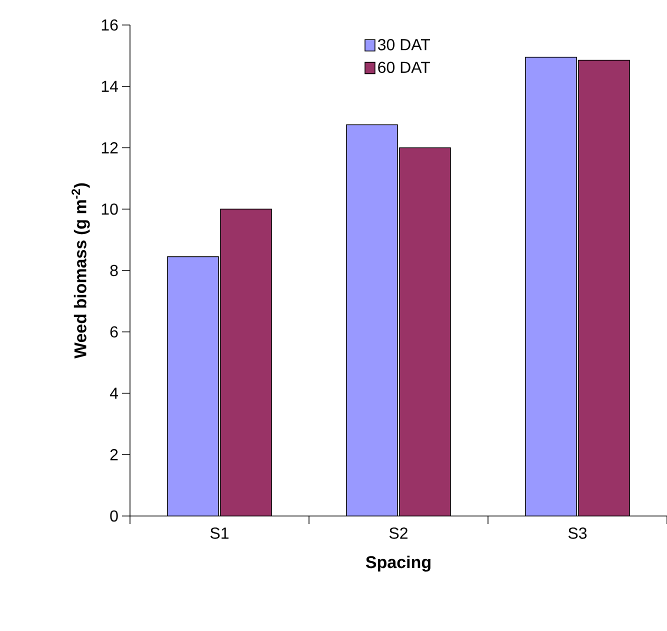  I want to click on x-tick-label: S3, so click(577, 533).